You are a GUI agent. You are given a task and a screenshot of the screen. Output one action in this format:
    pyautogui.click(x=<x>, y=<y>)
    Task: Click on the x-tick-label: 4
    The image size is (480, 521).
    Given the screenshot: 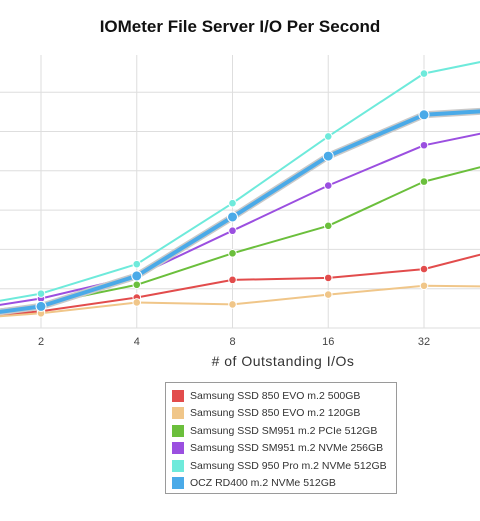 What is the action you would take?
    pyautogui.click(x=137, y=342)
    